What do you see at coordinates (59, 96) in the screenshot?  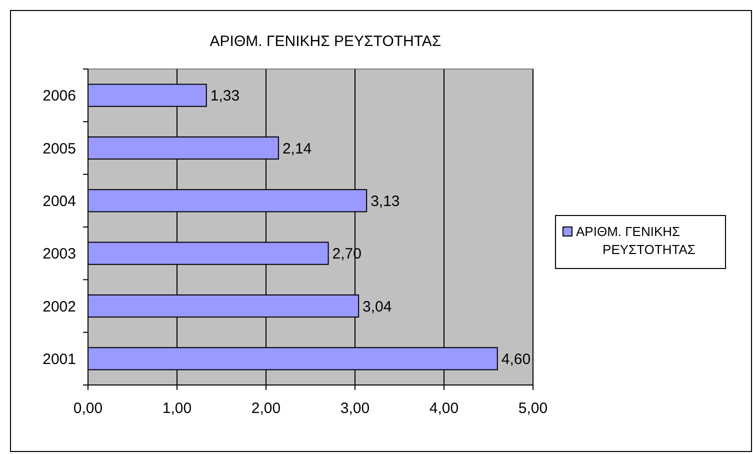 I see `y-tick-label: 2006` at bounding box center [59, 96].